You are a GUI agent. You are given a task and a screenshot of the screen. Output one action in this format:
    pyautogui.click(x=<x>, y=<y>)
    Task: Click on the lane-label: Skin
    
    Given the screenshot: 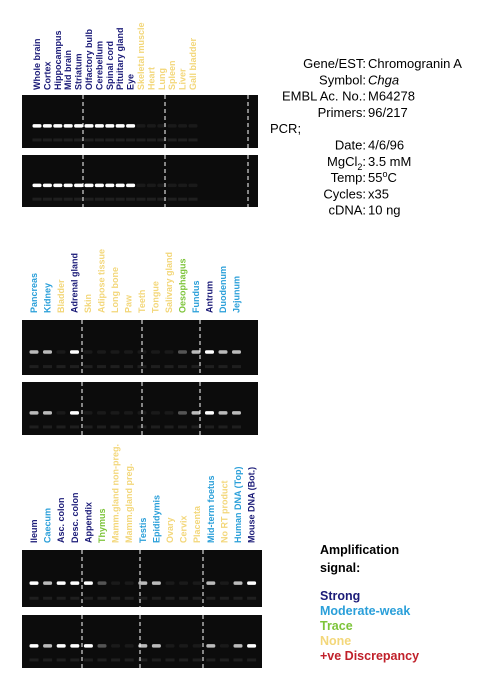 What is the action you would take?
    pyautogui.click(x=88, y=303)
    